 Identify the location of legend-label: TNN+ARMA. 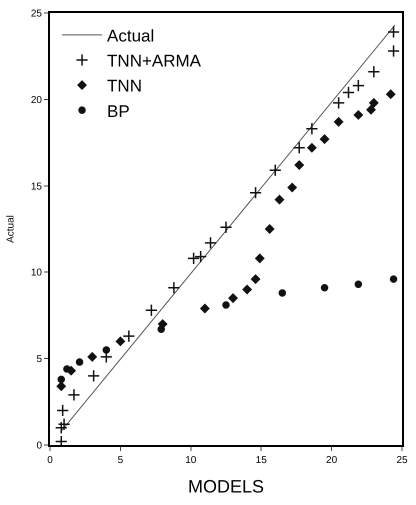
(154, 61).